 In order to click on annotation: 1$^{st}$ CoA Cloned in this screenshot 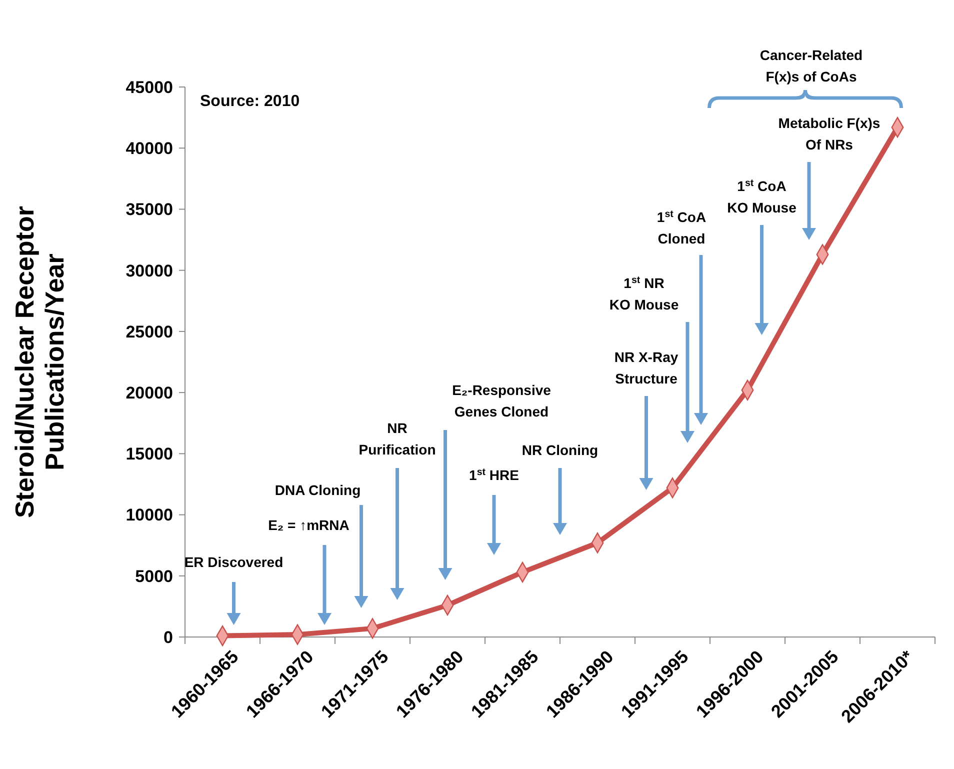, I will do `click(681, 227)`.